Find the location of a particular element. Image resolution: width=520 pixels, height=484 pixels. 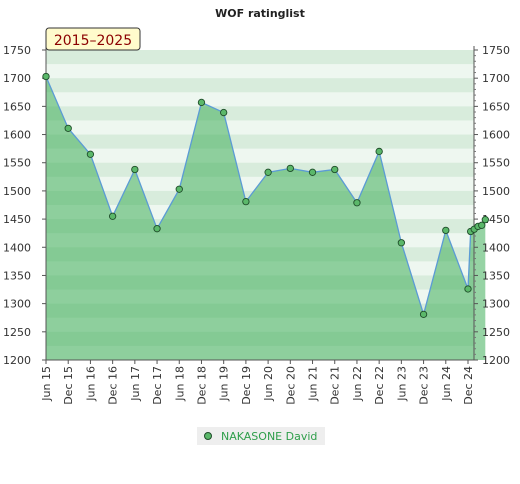

period-badge-box is located at coordinates (93, 39).